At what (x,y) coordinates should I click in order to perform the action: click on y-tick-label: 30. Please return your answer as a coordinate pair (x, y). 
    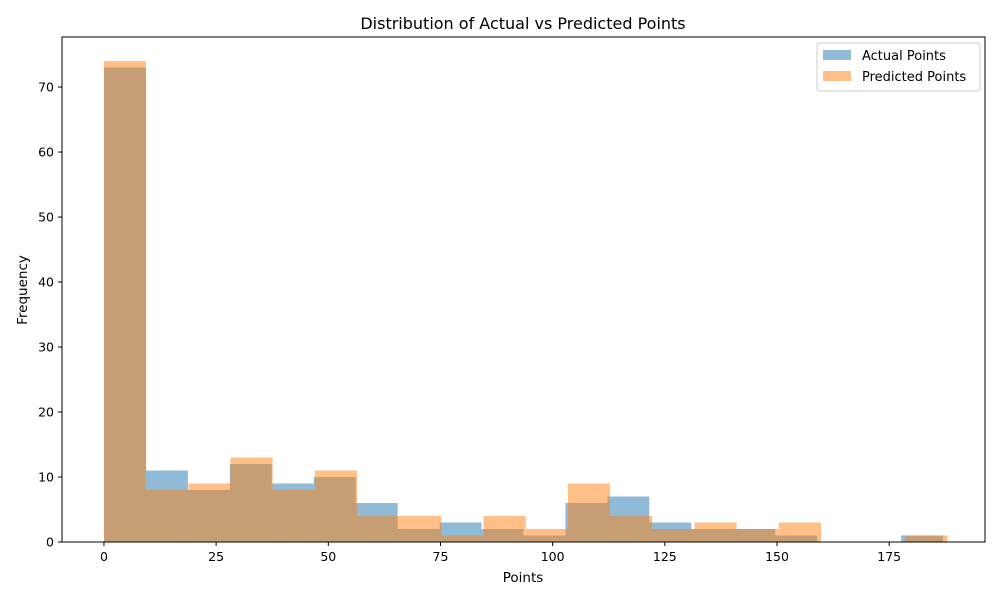
    Looking at the image, I should click on (46, 347).